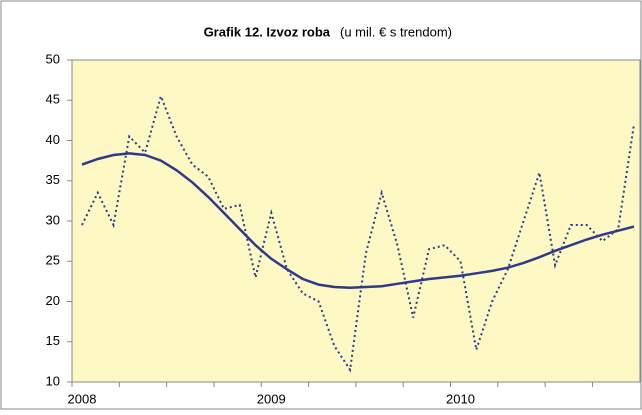  I want to click on chart-title: Grafik 12. Izvoz roba, so click(267, 31).